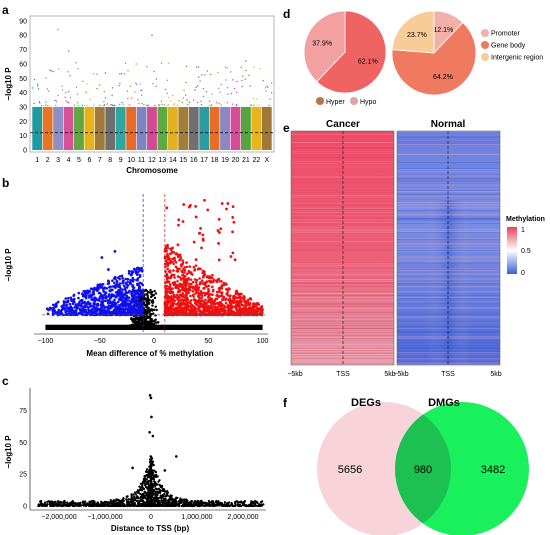 This screenshot has width=550, height=535. I want to click on heatmap-legend-tick-05: 0.5, so click(526, 251).